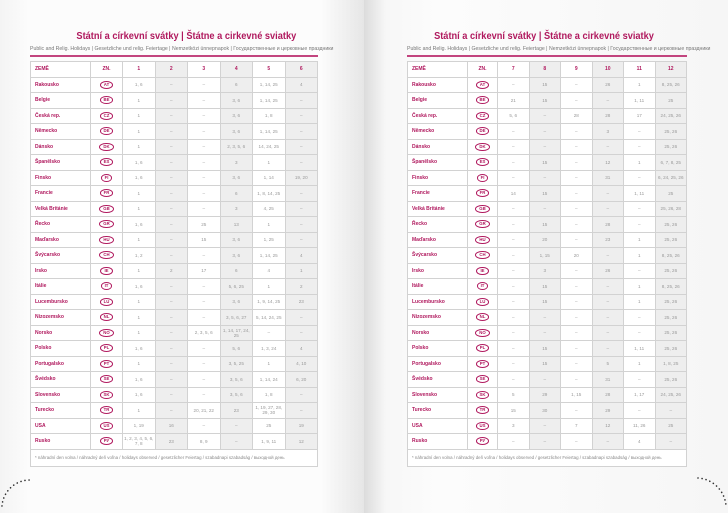  I want to click on holiday-dates: 1, 8, so click(269, 115).